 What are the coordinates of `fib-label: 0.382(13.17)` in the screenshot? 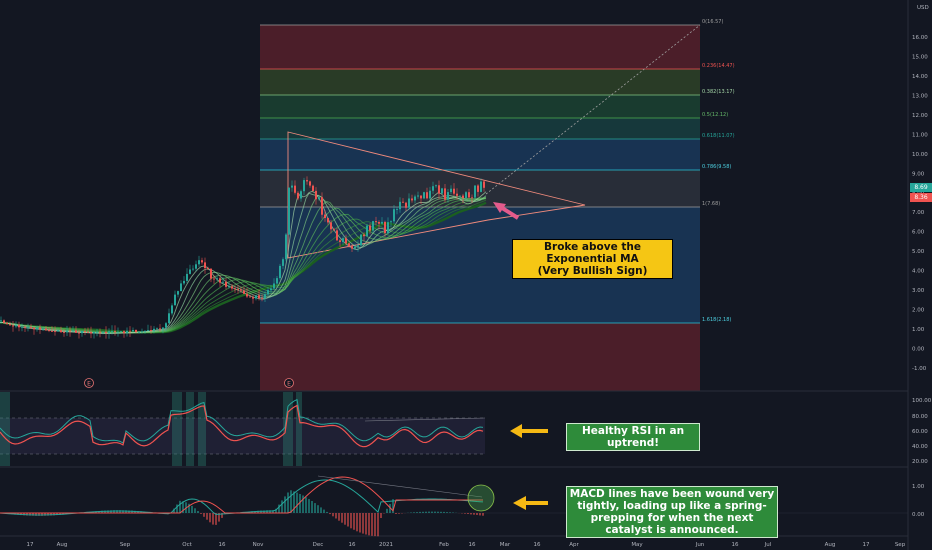 It's located at (718, 92).